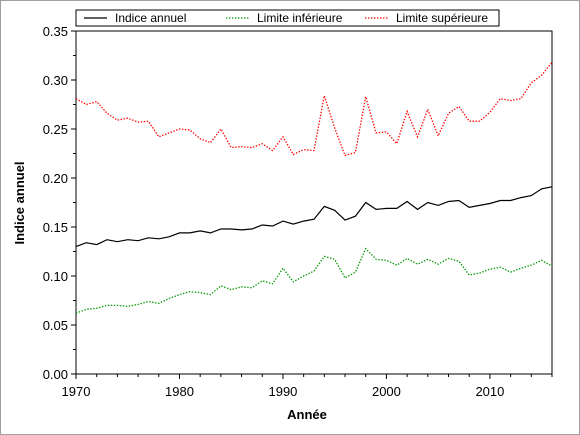 This screenshot has width=580, height=435. What do you see at coordinates (59, 203) in the screenshot?
I see `y-axis: 0.00 0.05 0.10 0.15 0.20 0.25 0.30 0.35` at bounding box center [59, 203].